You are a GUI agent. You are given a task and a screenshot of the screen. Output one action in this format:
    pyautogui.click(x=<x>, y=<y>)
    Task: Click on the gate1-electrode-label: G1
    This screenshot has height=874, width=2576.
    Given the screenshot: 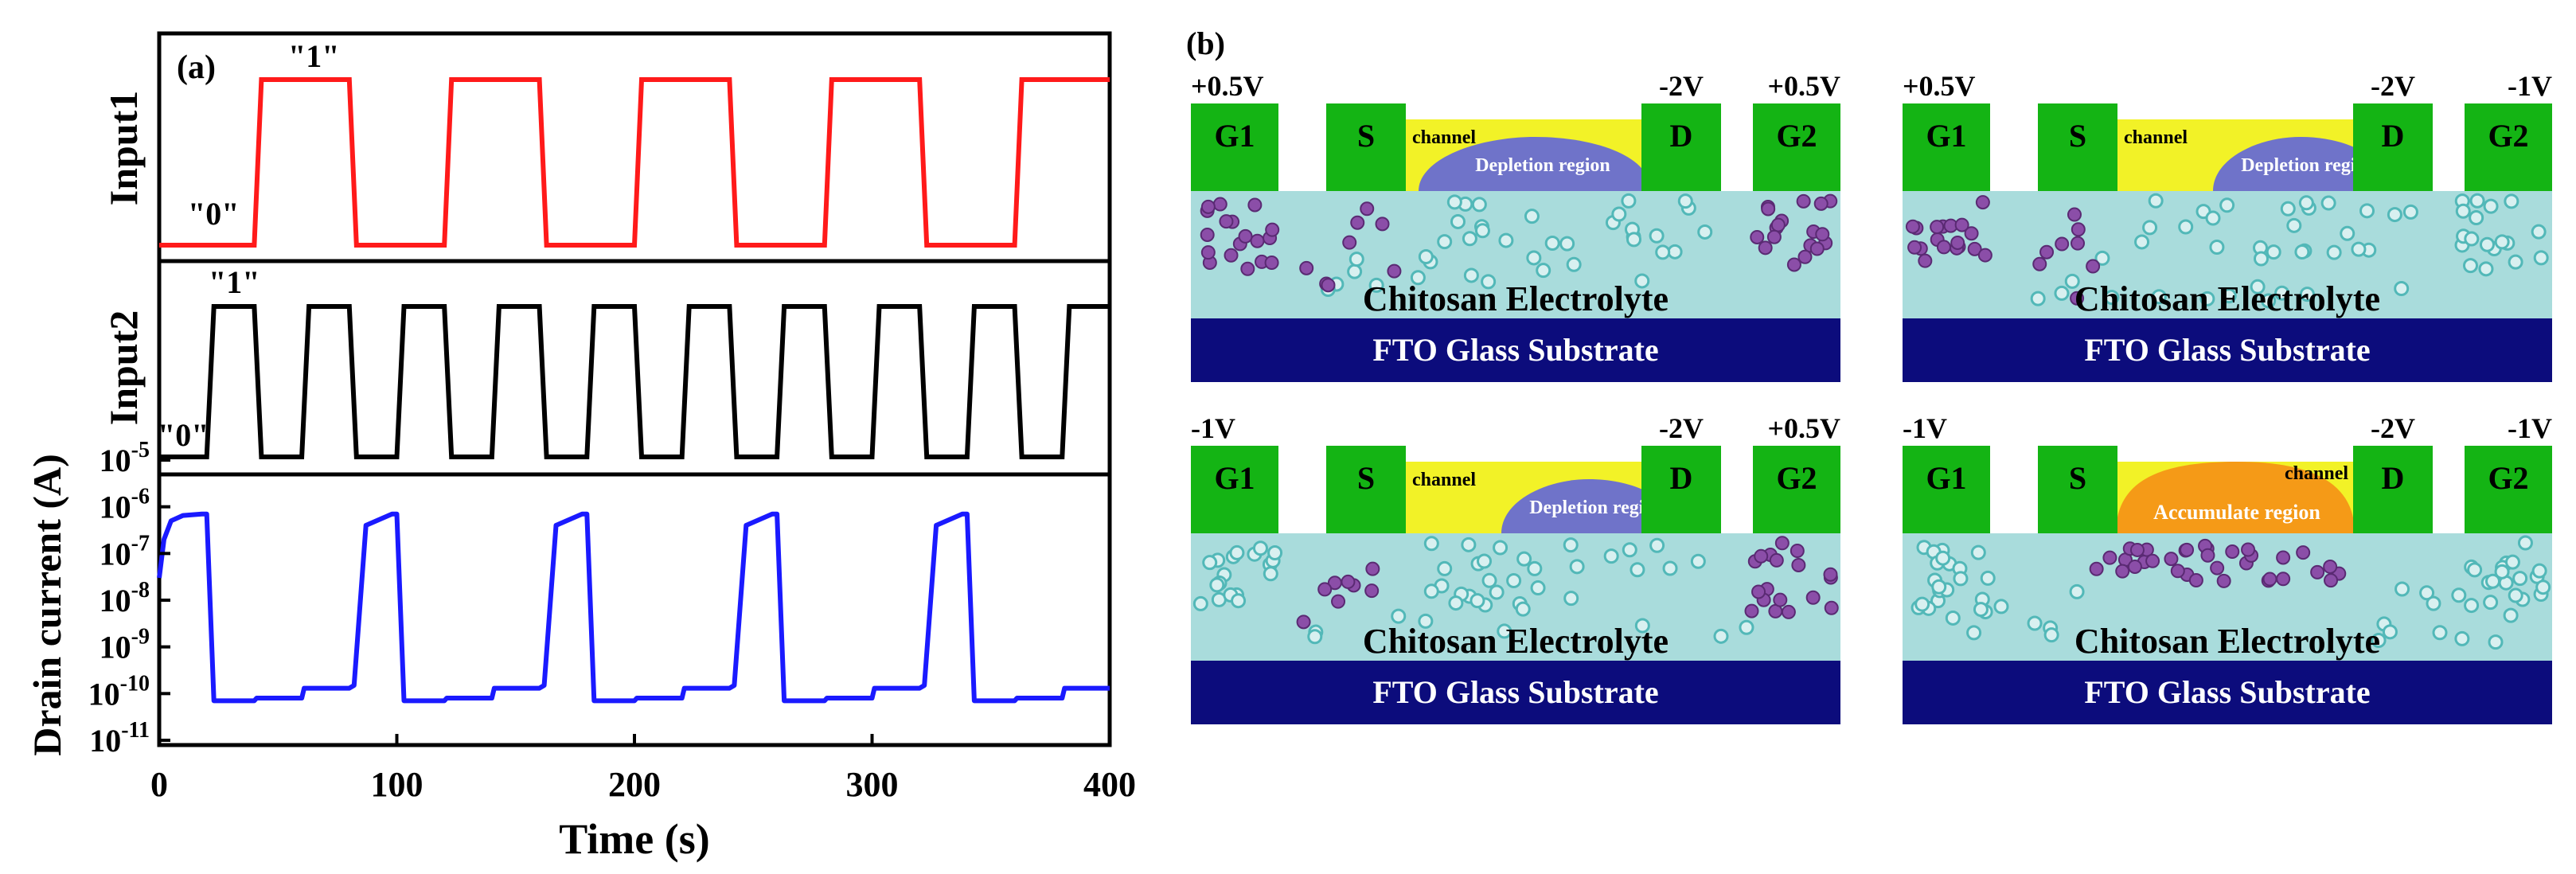 What is the action you would take?
    pyautogui.click(x=1234, y=478)
    